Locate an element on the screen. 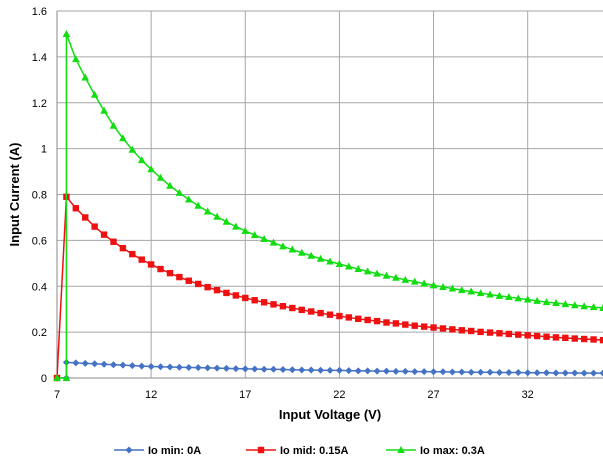  legend-label: Io mid: 0.15A is located at coordinates (314, 451).